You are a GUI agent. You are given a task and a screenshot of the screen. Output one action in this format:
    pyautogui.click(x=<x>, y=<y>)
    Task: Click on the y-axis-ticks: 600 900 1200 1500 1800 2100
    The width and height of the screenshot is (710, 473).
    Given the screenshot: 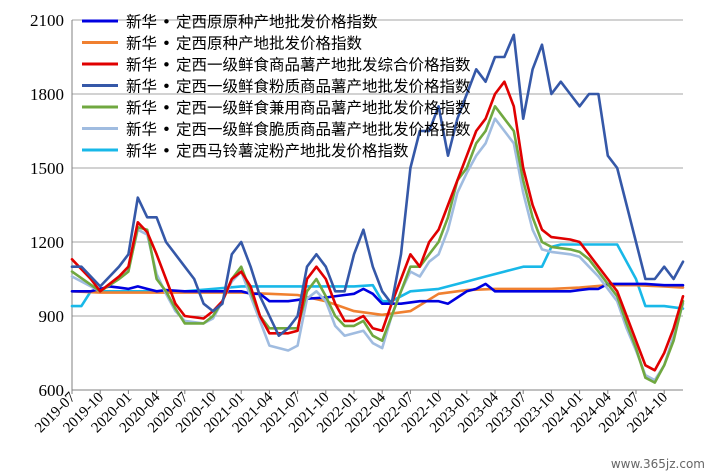 What is the action you would take?
    pyautogui.click(x=47, y=205)
    